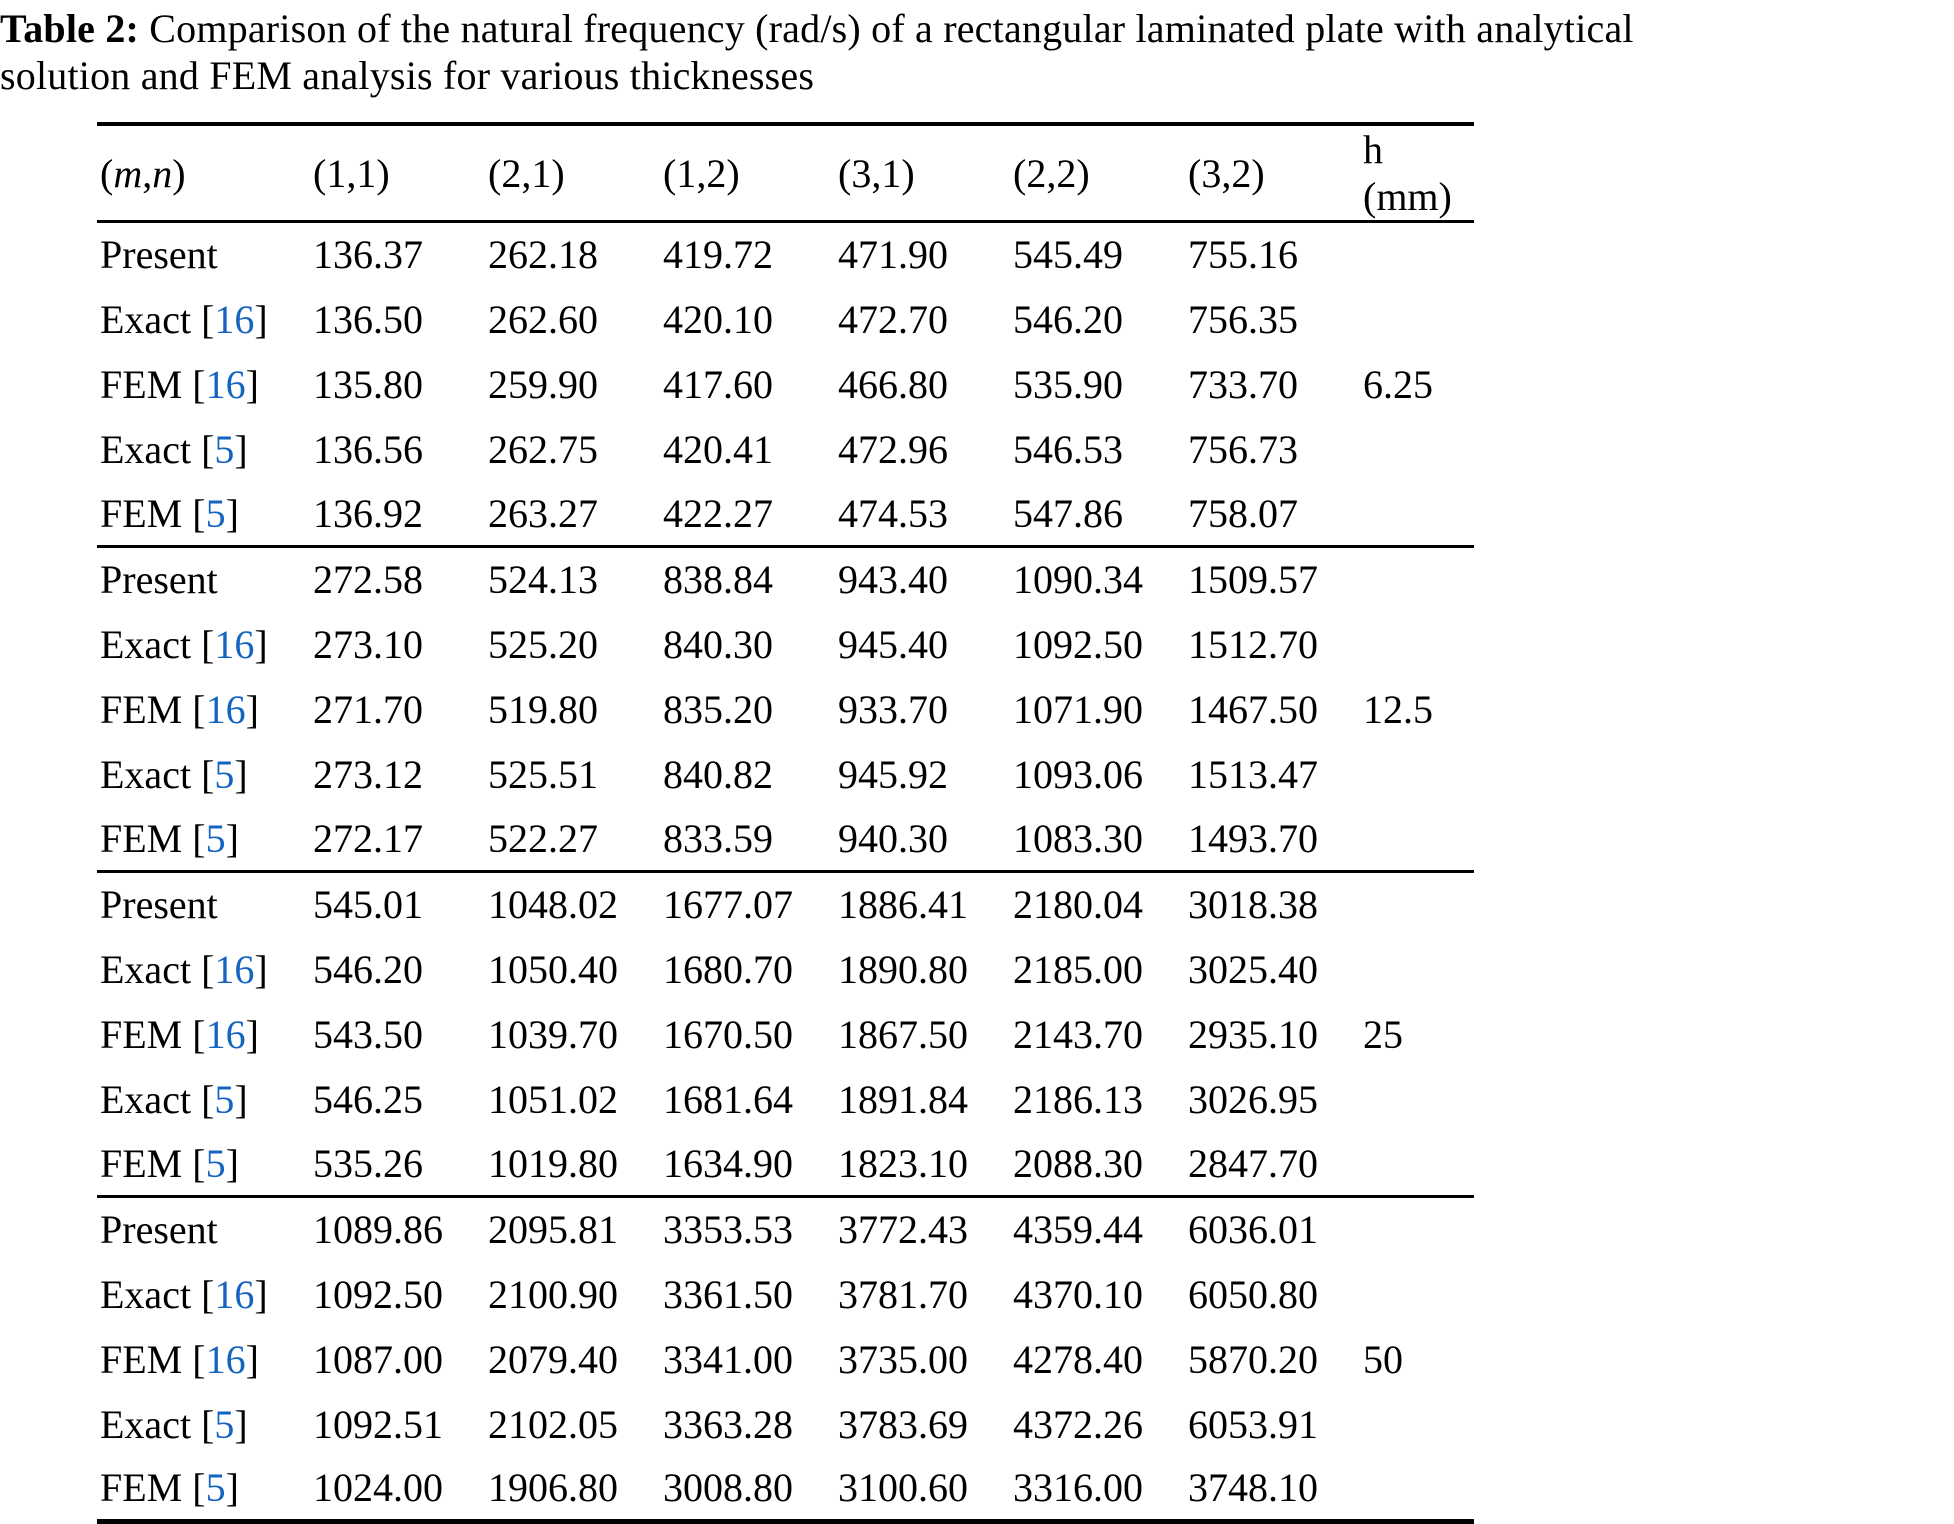  Describe the element at coordinates (728, 1230) in the screenshot. I see `frequency-value-cell: 3353.53` at that location.